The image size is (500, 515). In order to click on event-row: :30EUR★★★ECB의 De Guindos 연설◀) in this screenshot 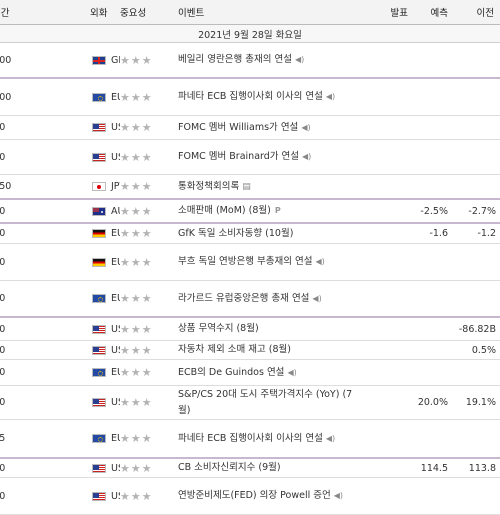, I will do `click(250, 372)`.